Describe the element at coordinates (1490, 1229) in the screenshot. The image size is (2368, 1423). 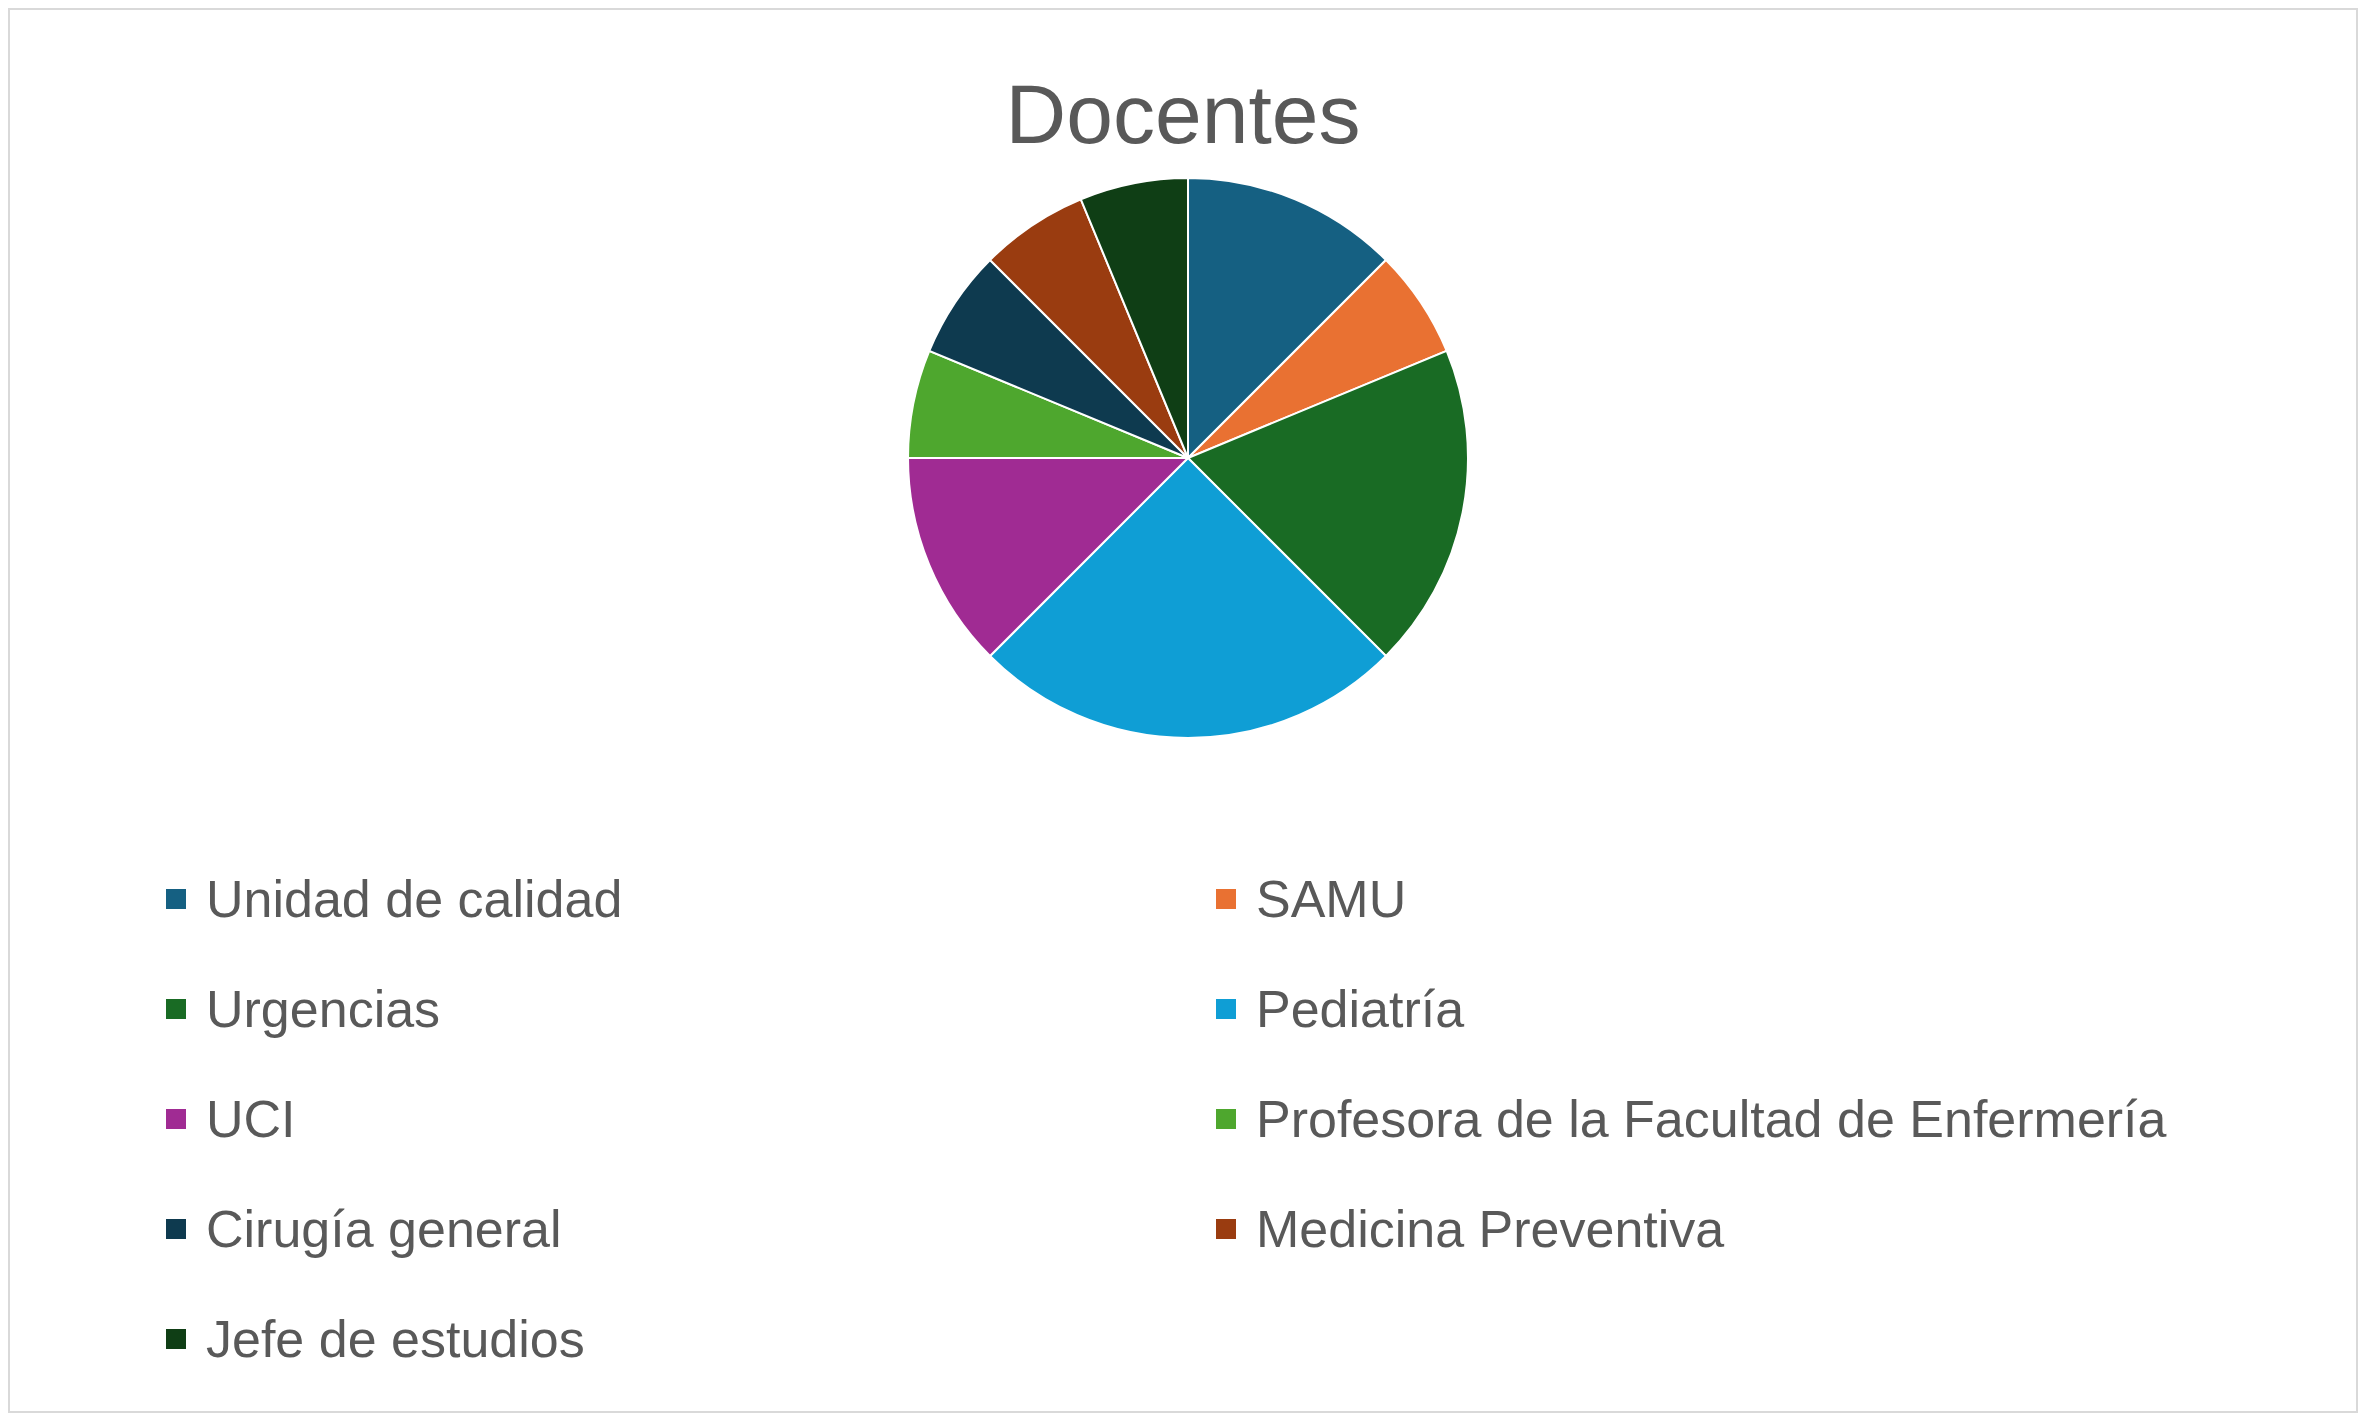
I see `legend-label: Medicina Preventiva` at that location.